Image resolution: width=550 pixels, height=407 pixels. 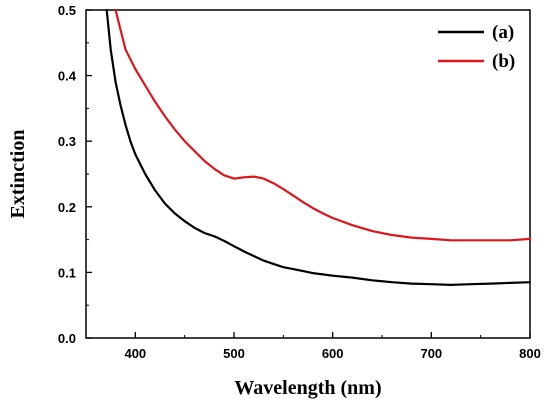 What do you see at coordinates (503, 32) in the screenshot?
I see `legend-label-a: (a)` at bounding box center [503, 32].